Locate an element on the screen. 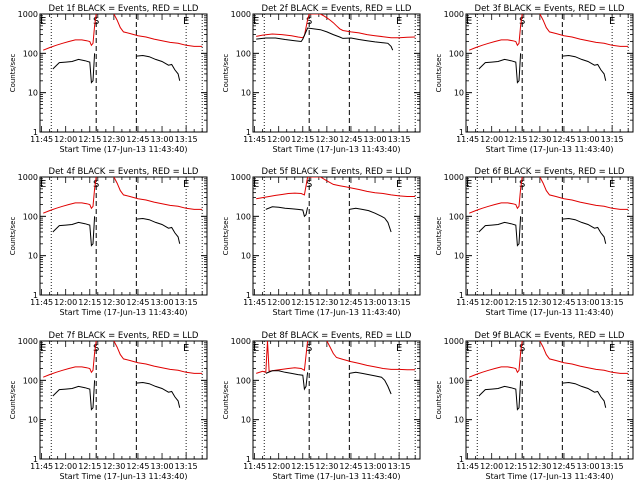 The width and height of the screenshot is (640, 484). panel-title: Det 5f BLACK = Events, RED = LLD is located at coordinates (337, 172).